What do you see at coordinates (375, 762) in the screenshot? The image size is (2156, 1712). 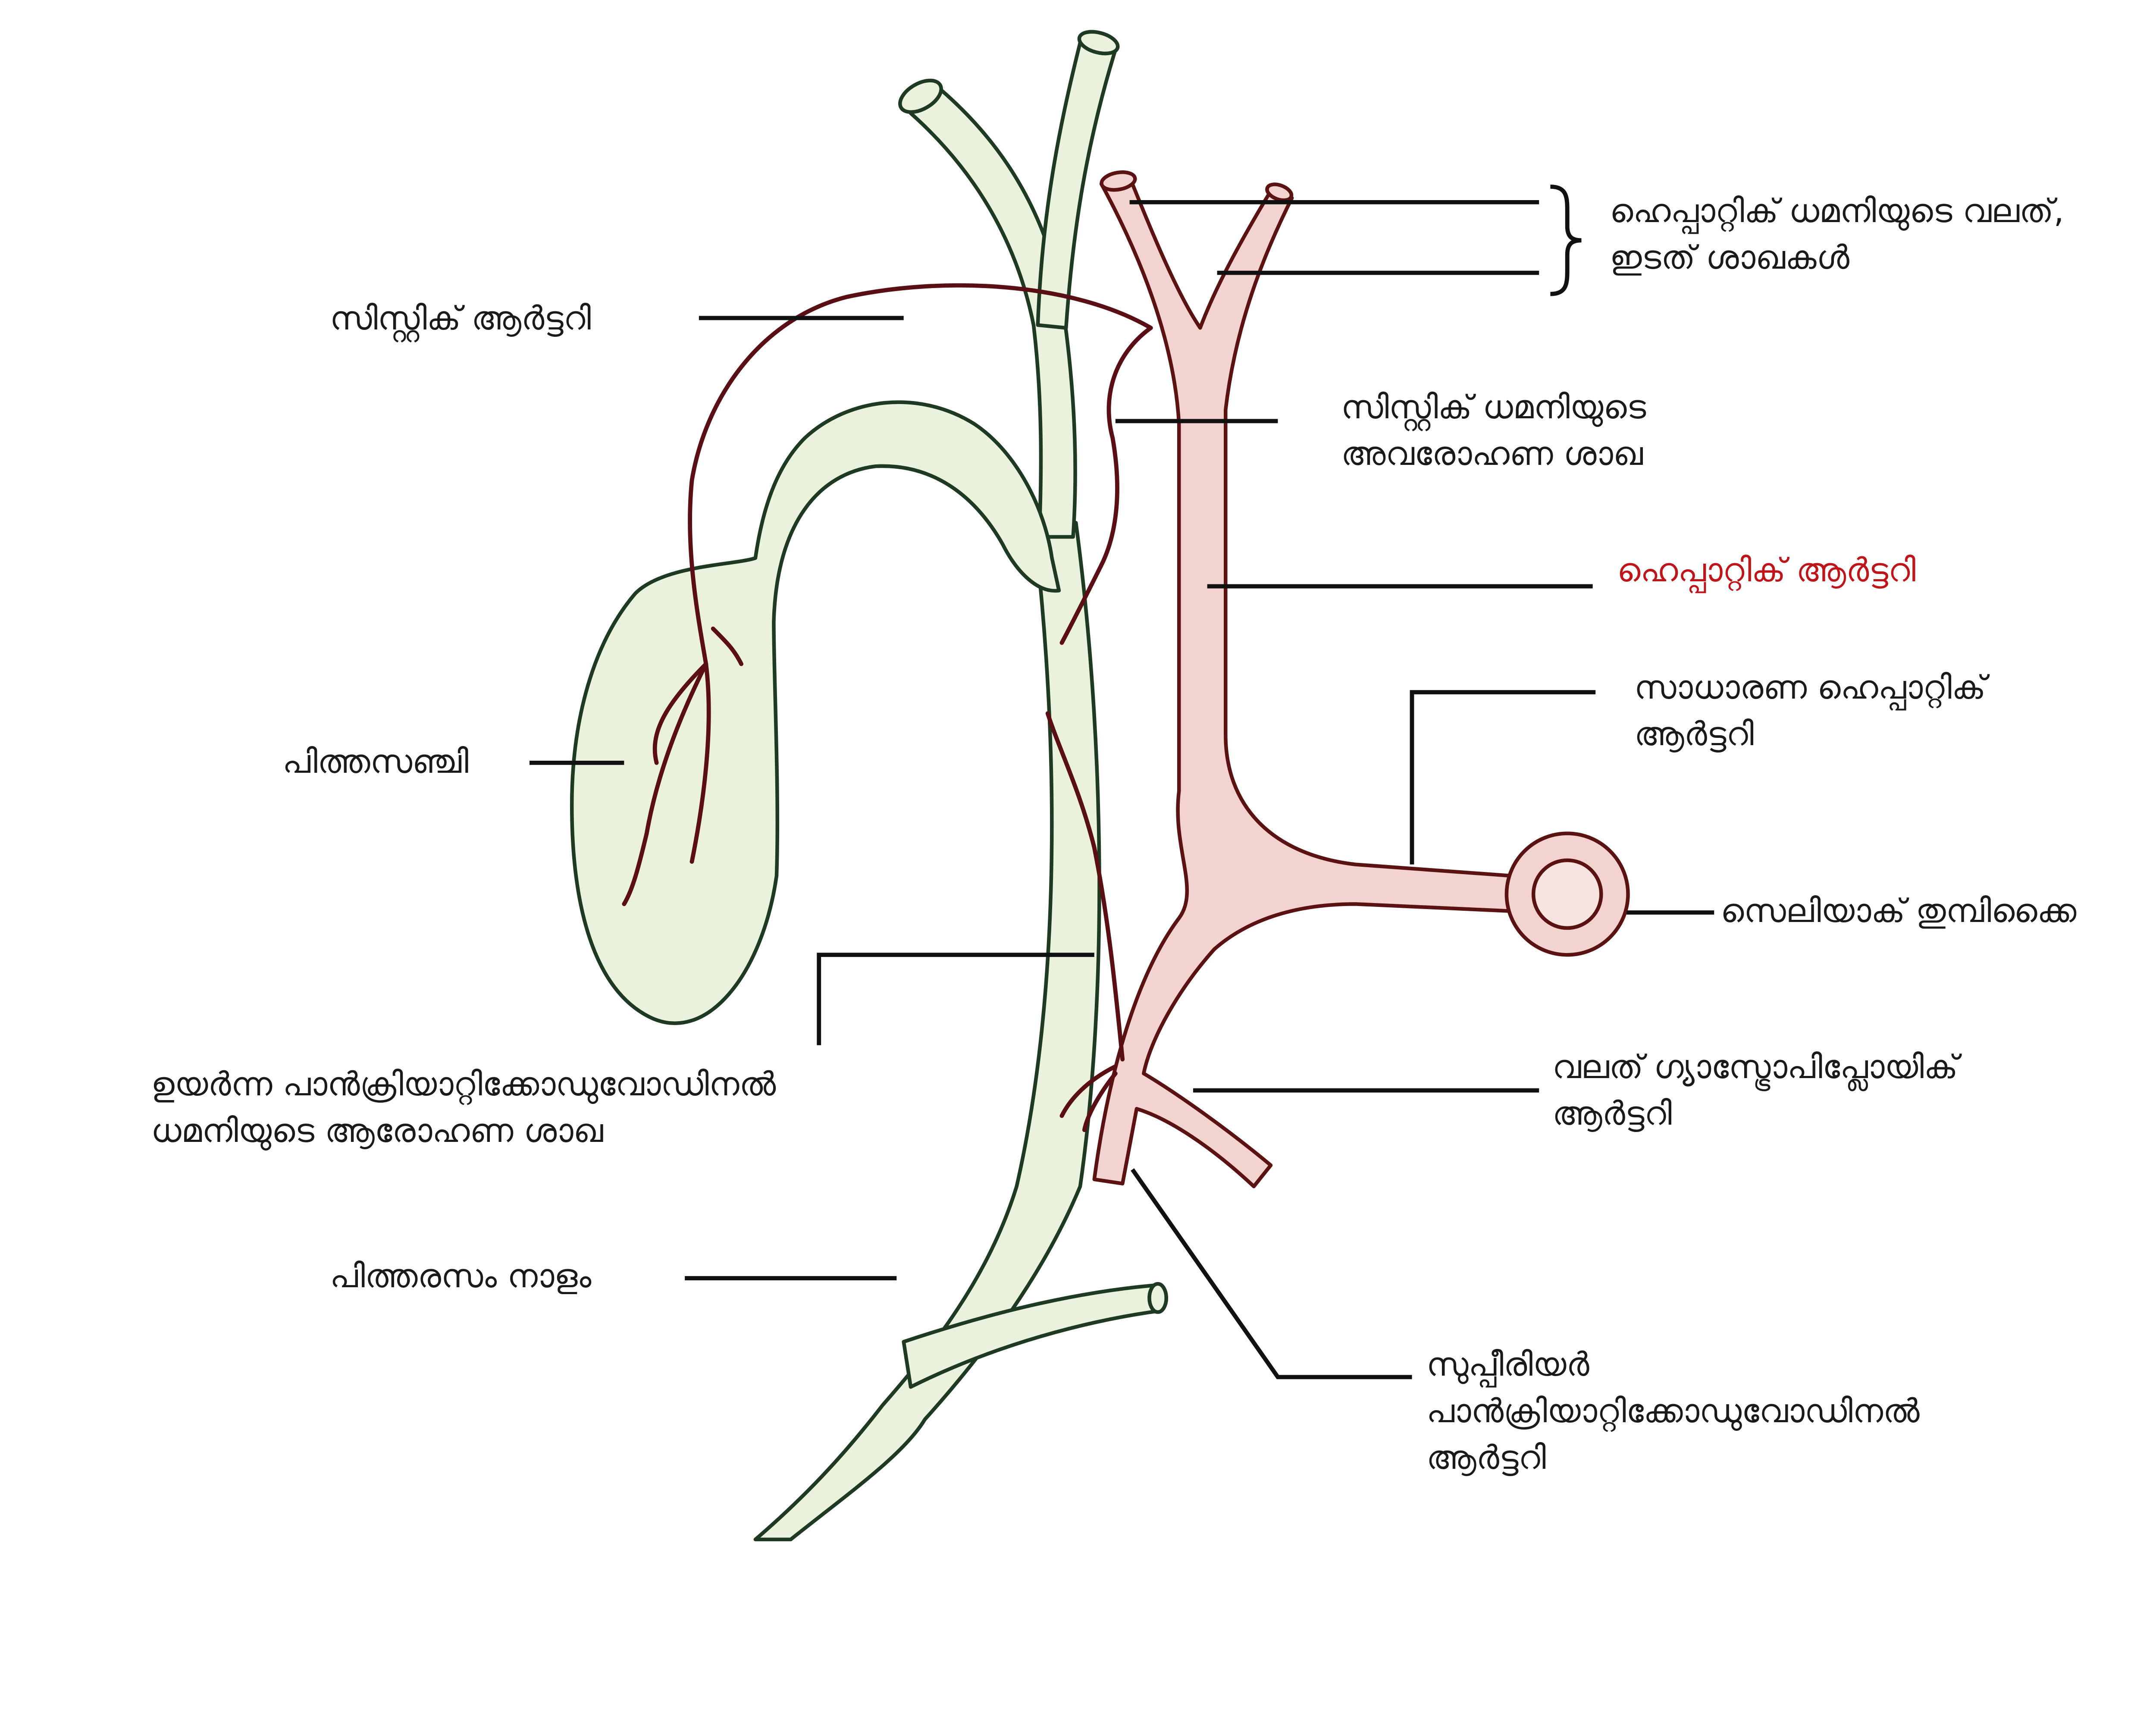 I see `label-gallbladder: പിത്തസഞ്ചി` at bounding box center [375, 762].